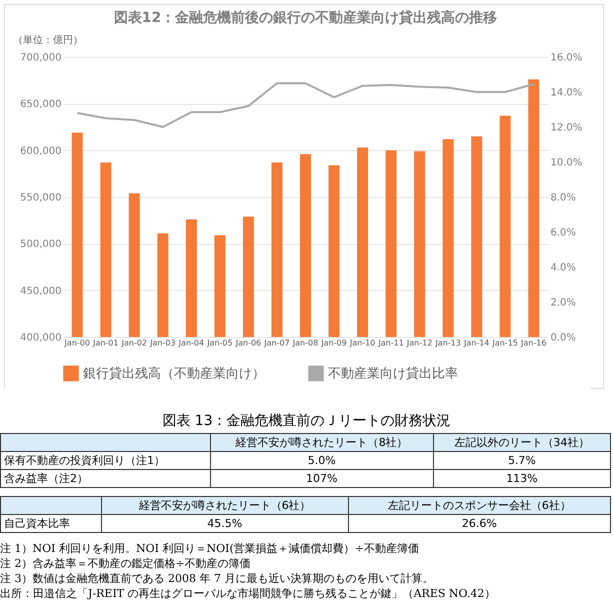 The height and width of the screenshot is (614, 613). What do you see at coordinates (563, 338) in the screenshot?
I see `y2-tick-label: 0.0%` at bounding box center [563, 338].